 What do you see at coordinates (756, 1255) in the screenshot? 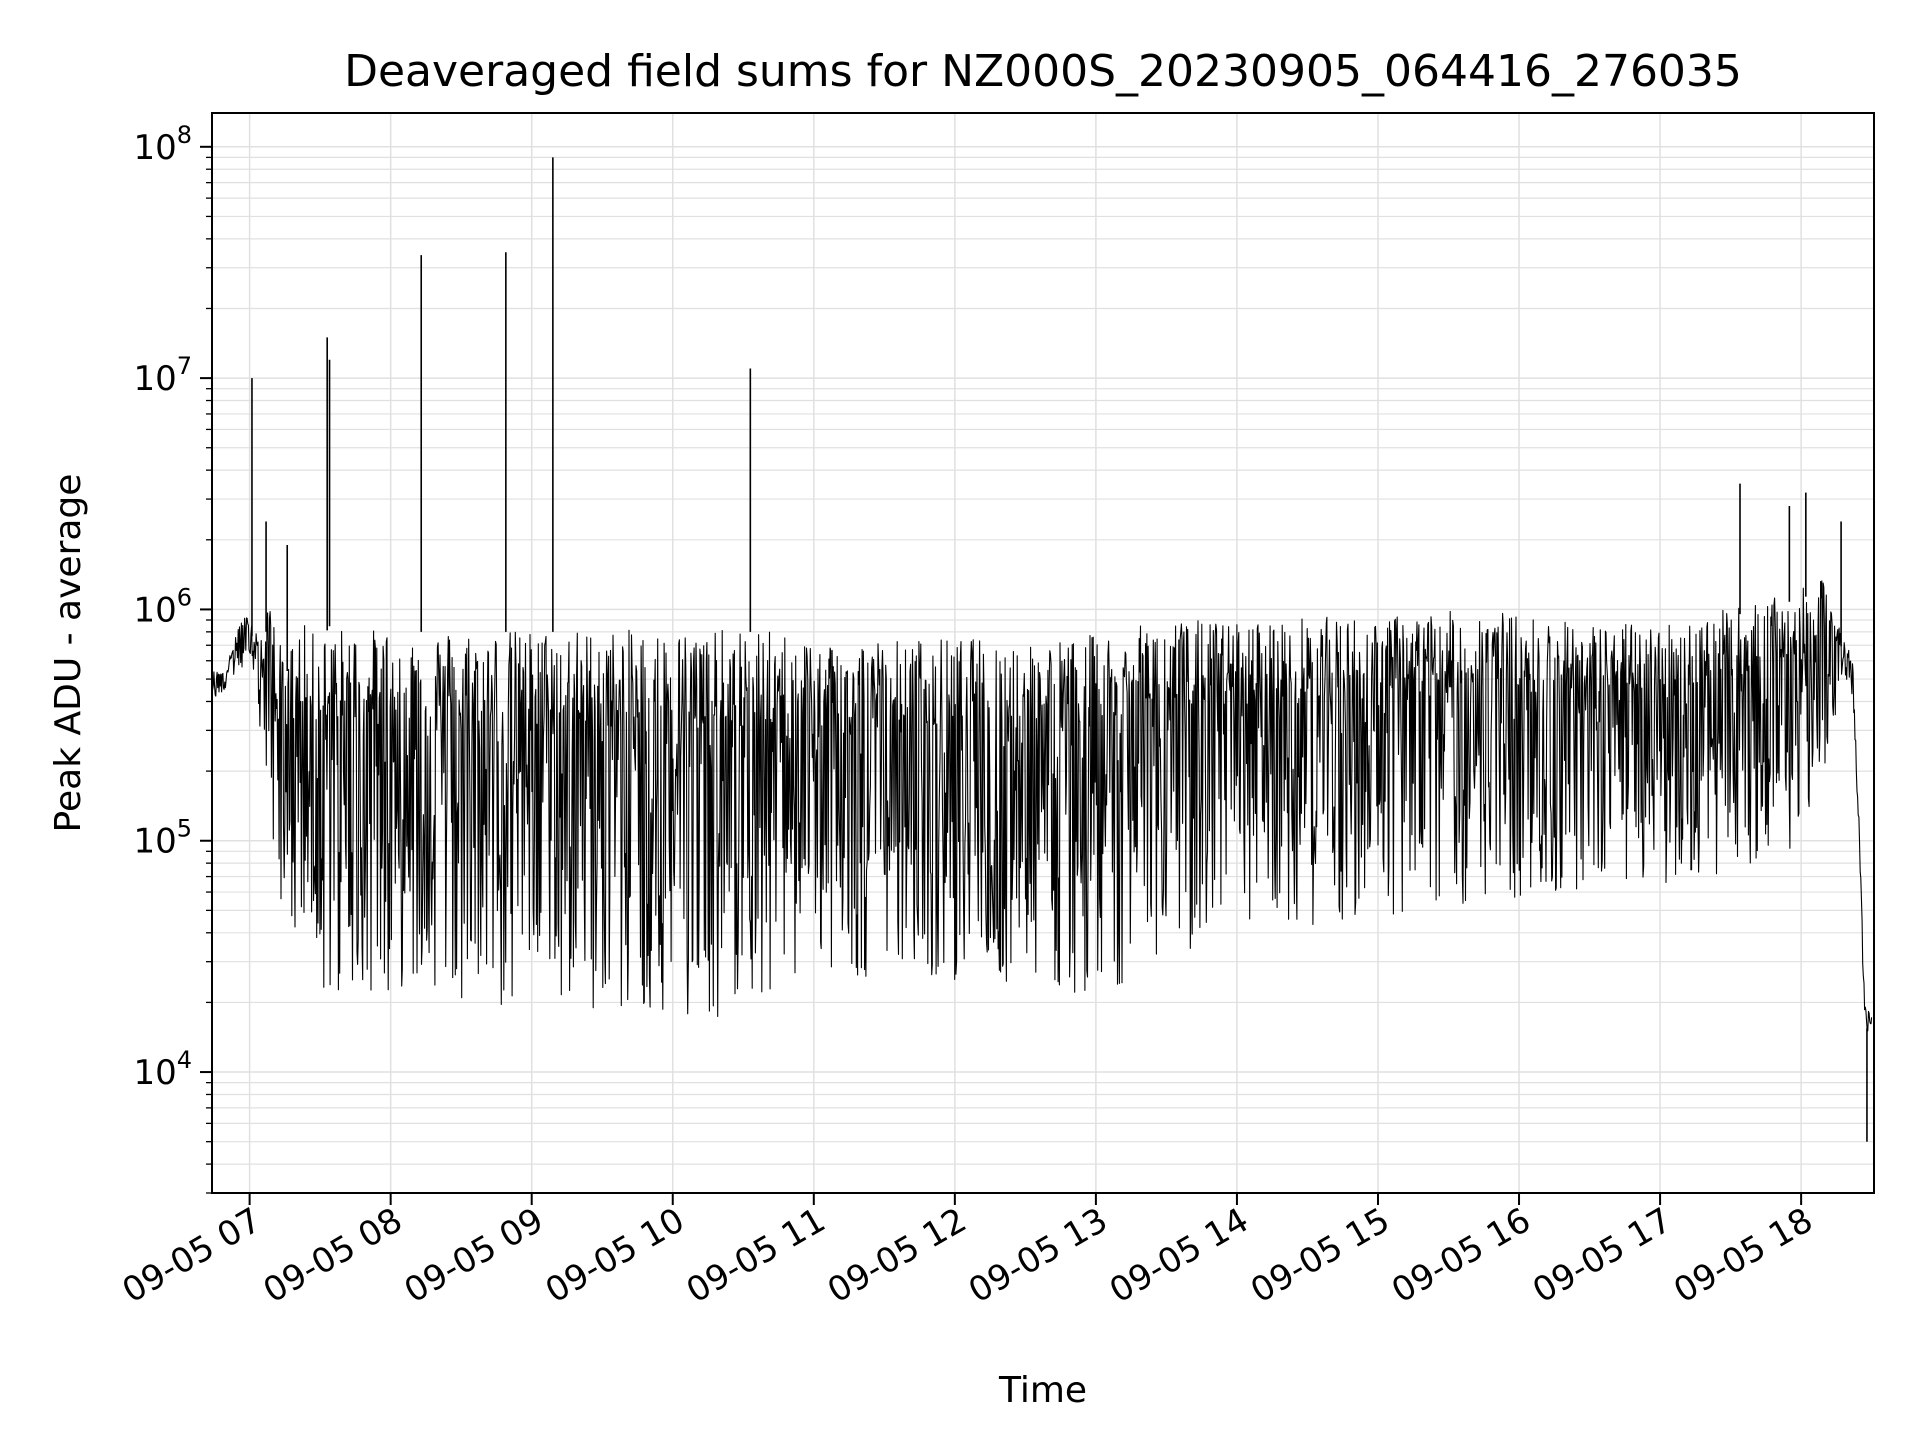
I see `x-tick-label: 09-05 11` at bounding box center [756, 1255].